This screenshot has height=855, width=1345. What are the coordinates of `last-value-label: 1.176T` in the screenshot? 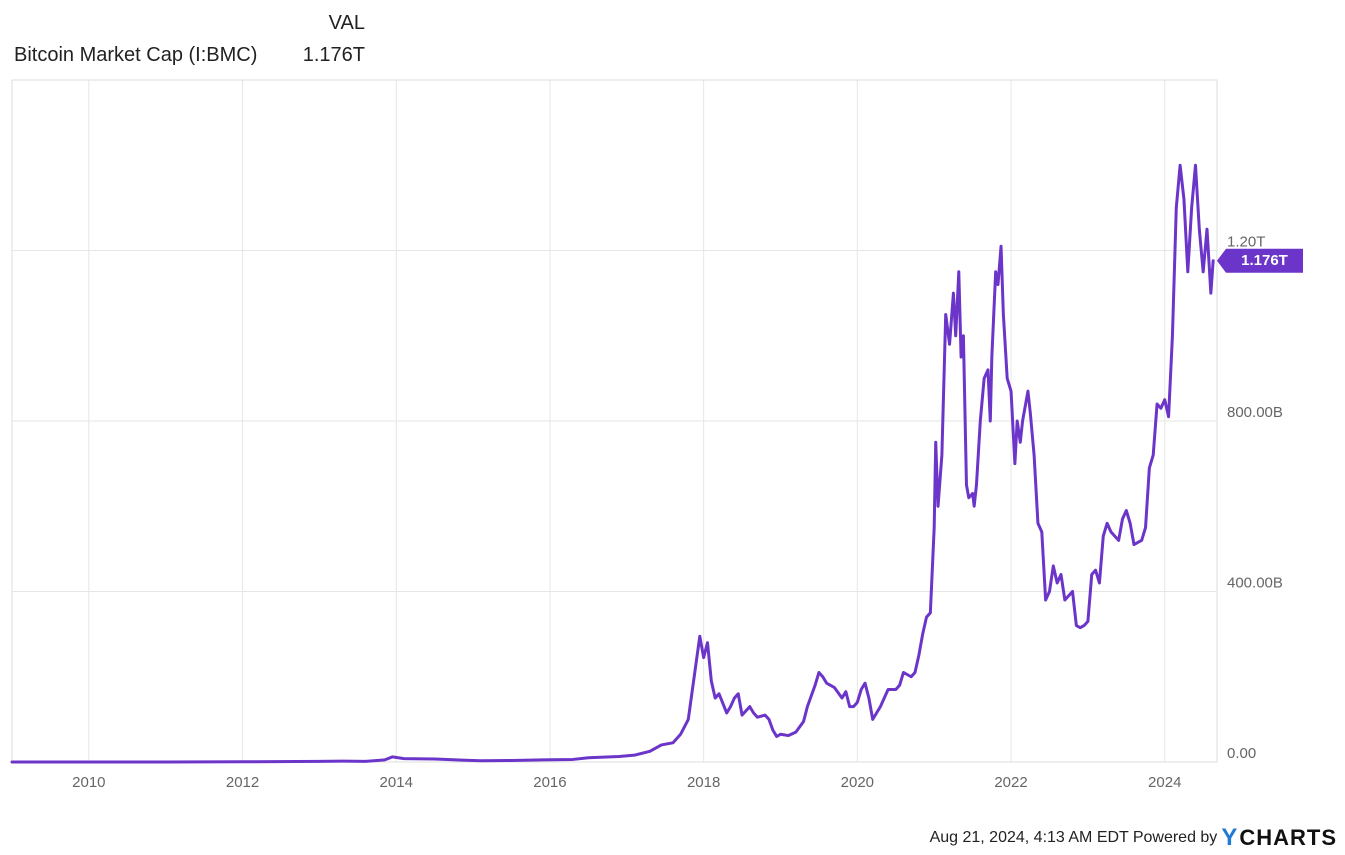 It's located at (1264, 260).